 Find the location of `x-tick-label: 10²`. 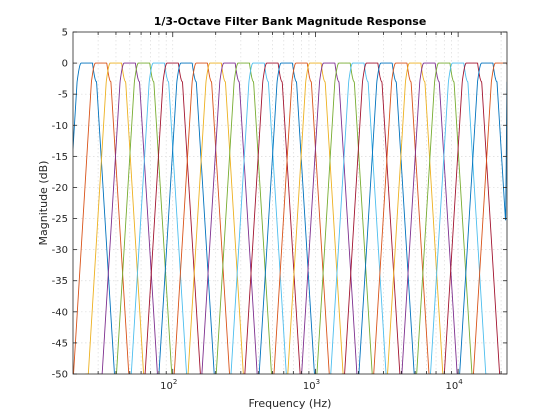

x-tick-label: 10² is located at coordinates (168, 385).